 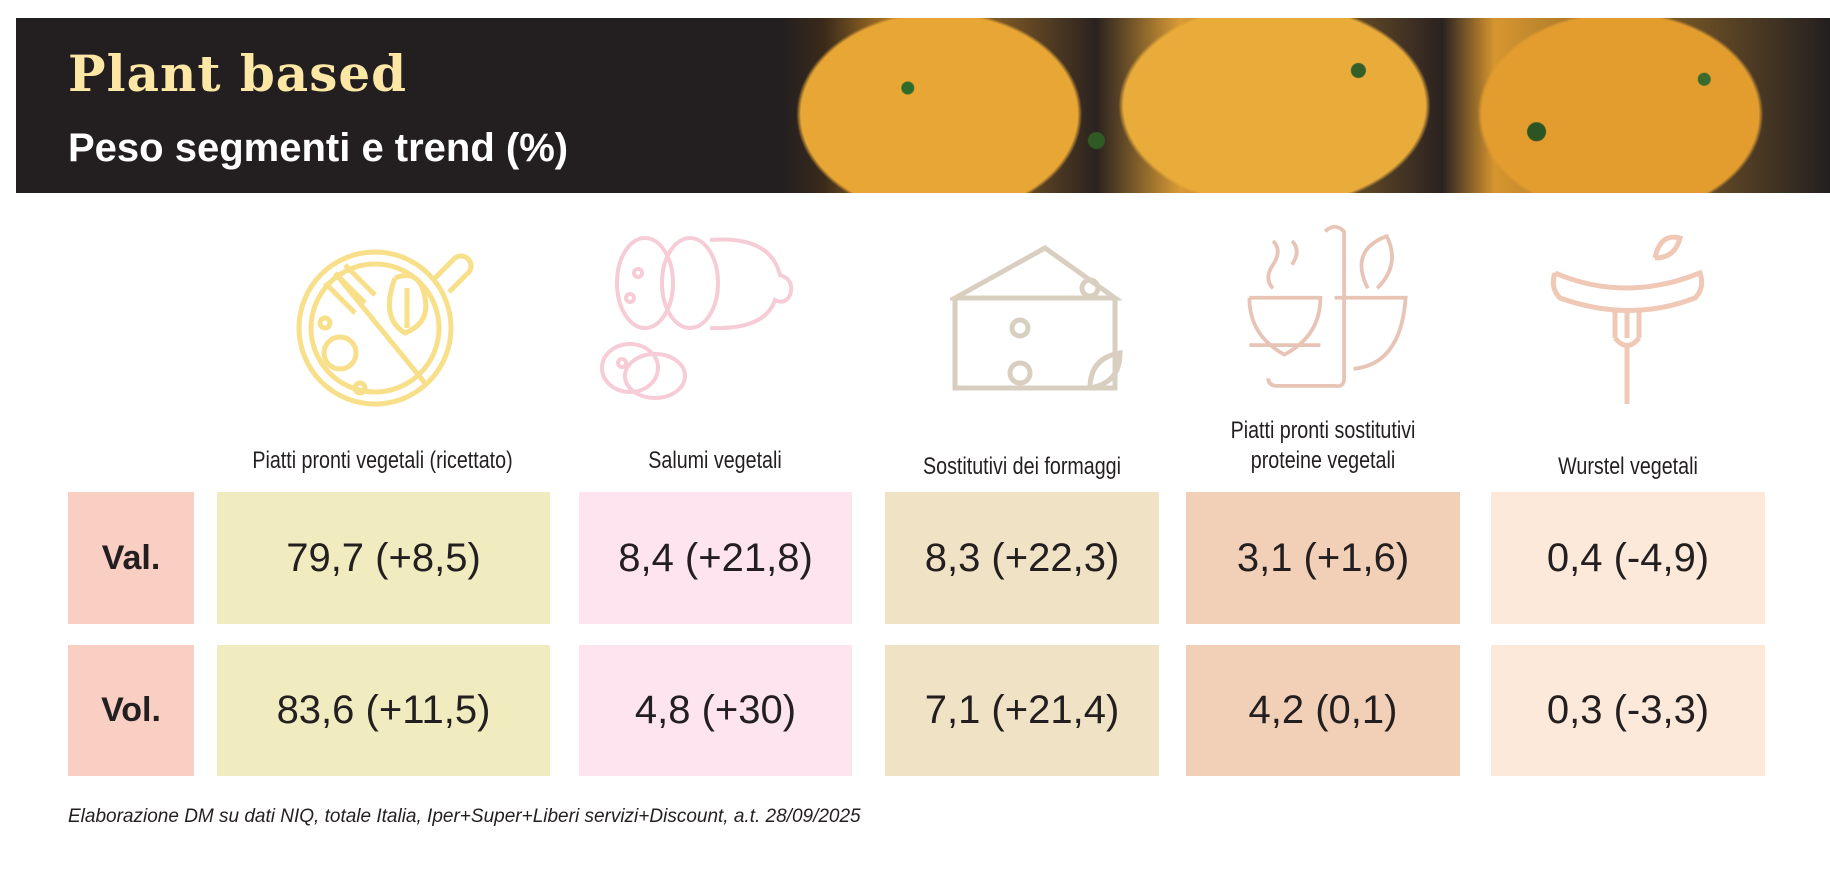 What do you see at coordinates (383, 558) in the screenshot?
I see `value-cell: 79,7 (+8,5)` at bounding box center [383, 558].